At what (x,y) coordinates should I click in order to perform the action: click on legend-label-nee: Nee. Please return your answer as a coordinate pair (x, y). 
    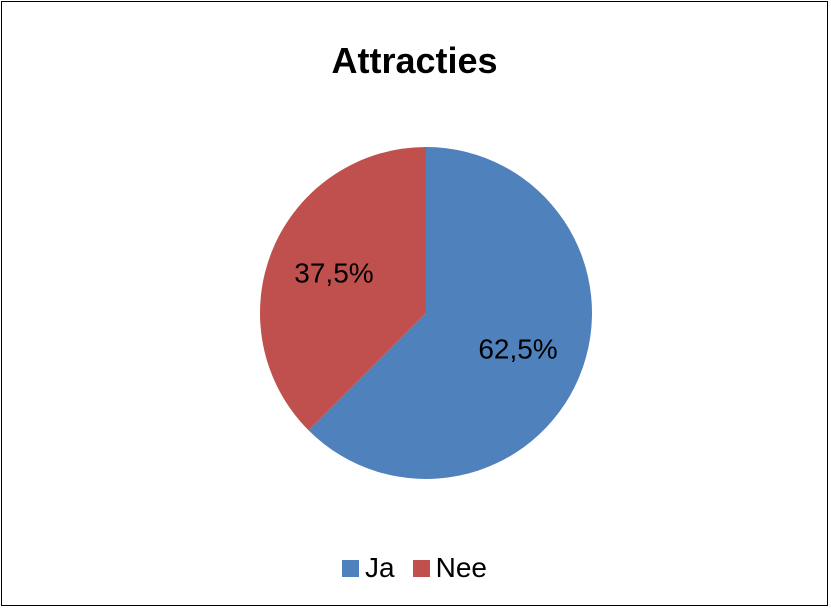
    Looking at the image, I should click on (461, 567).